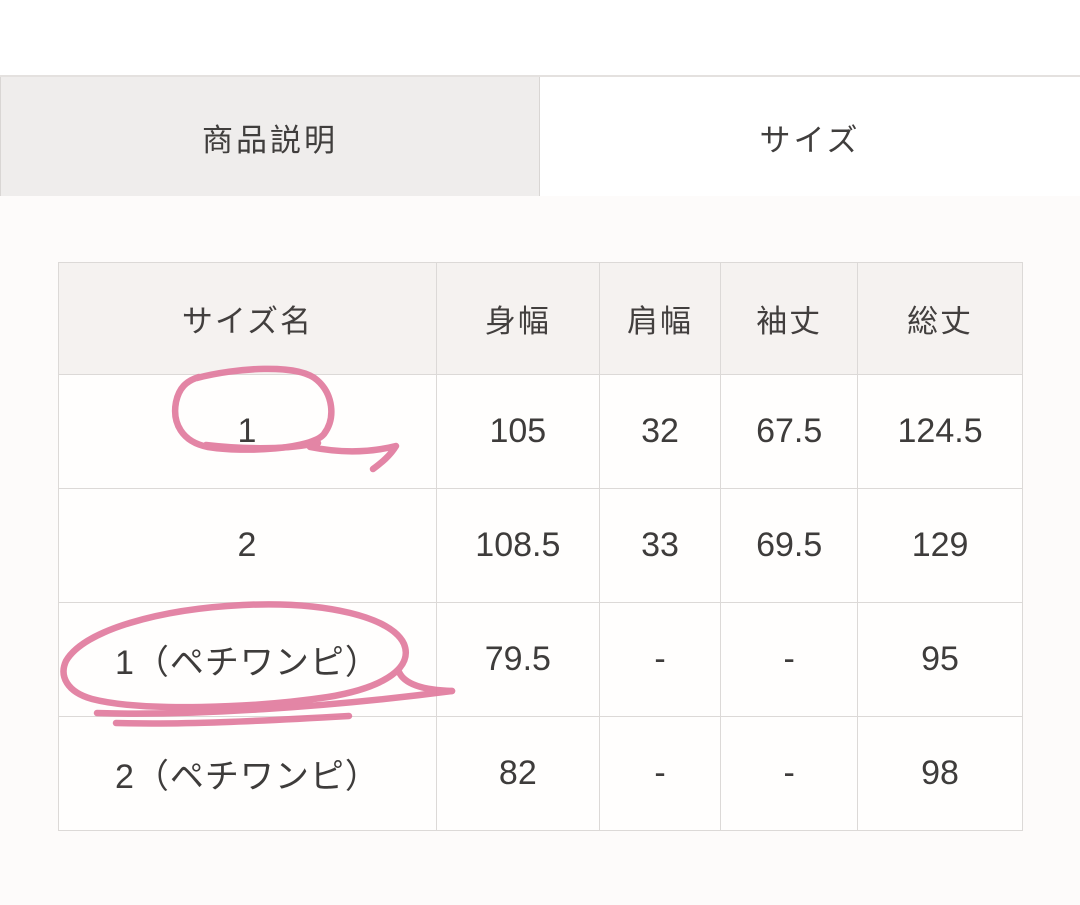 This screenshot has width=1080, height=905. What do you see at coordinates (660, 431) in the screenshot?
I see `table-cell: 32` at bounding box center [660, 431].